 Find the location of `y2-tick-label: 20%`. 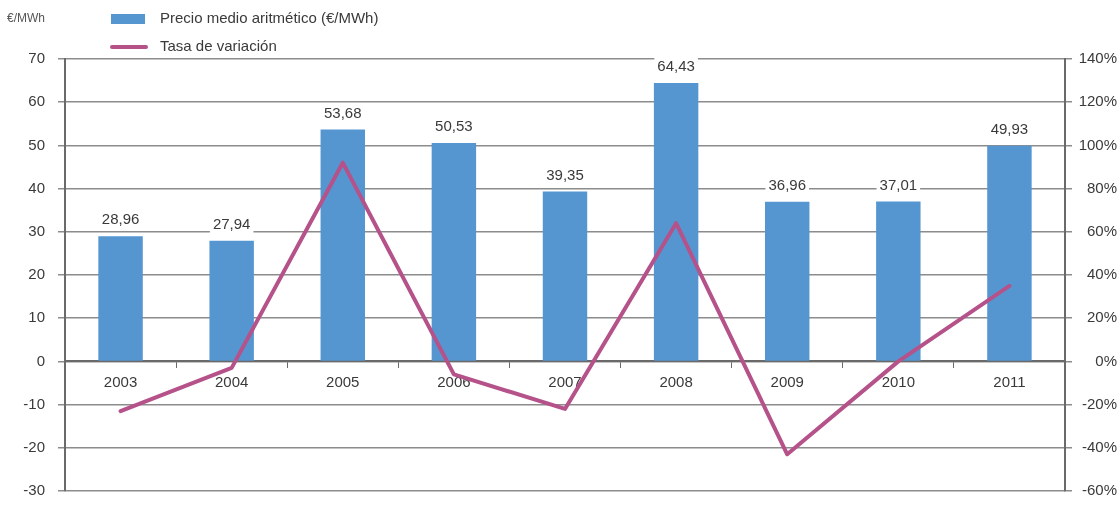

y2-tick-label: 20% is located at coordinates (1101, 317).